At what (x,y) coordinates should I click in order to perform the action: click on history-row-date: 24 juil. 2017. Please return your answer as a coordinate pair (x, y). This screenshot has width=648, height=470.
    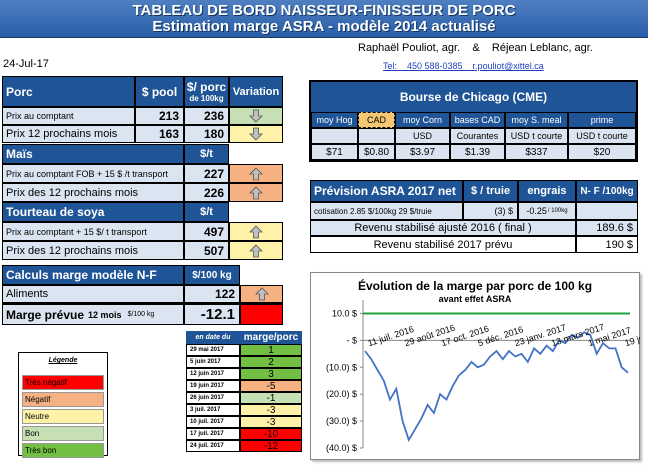
    Looking at the image, I should click on (213, 446).